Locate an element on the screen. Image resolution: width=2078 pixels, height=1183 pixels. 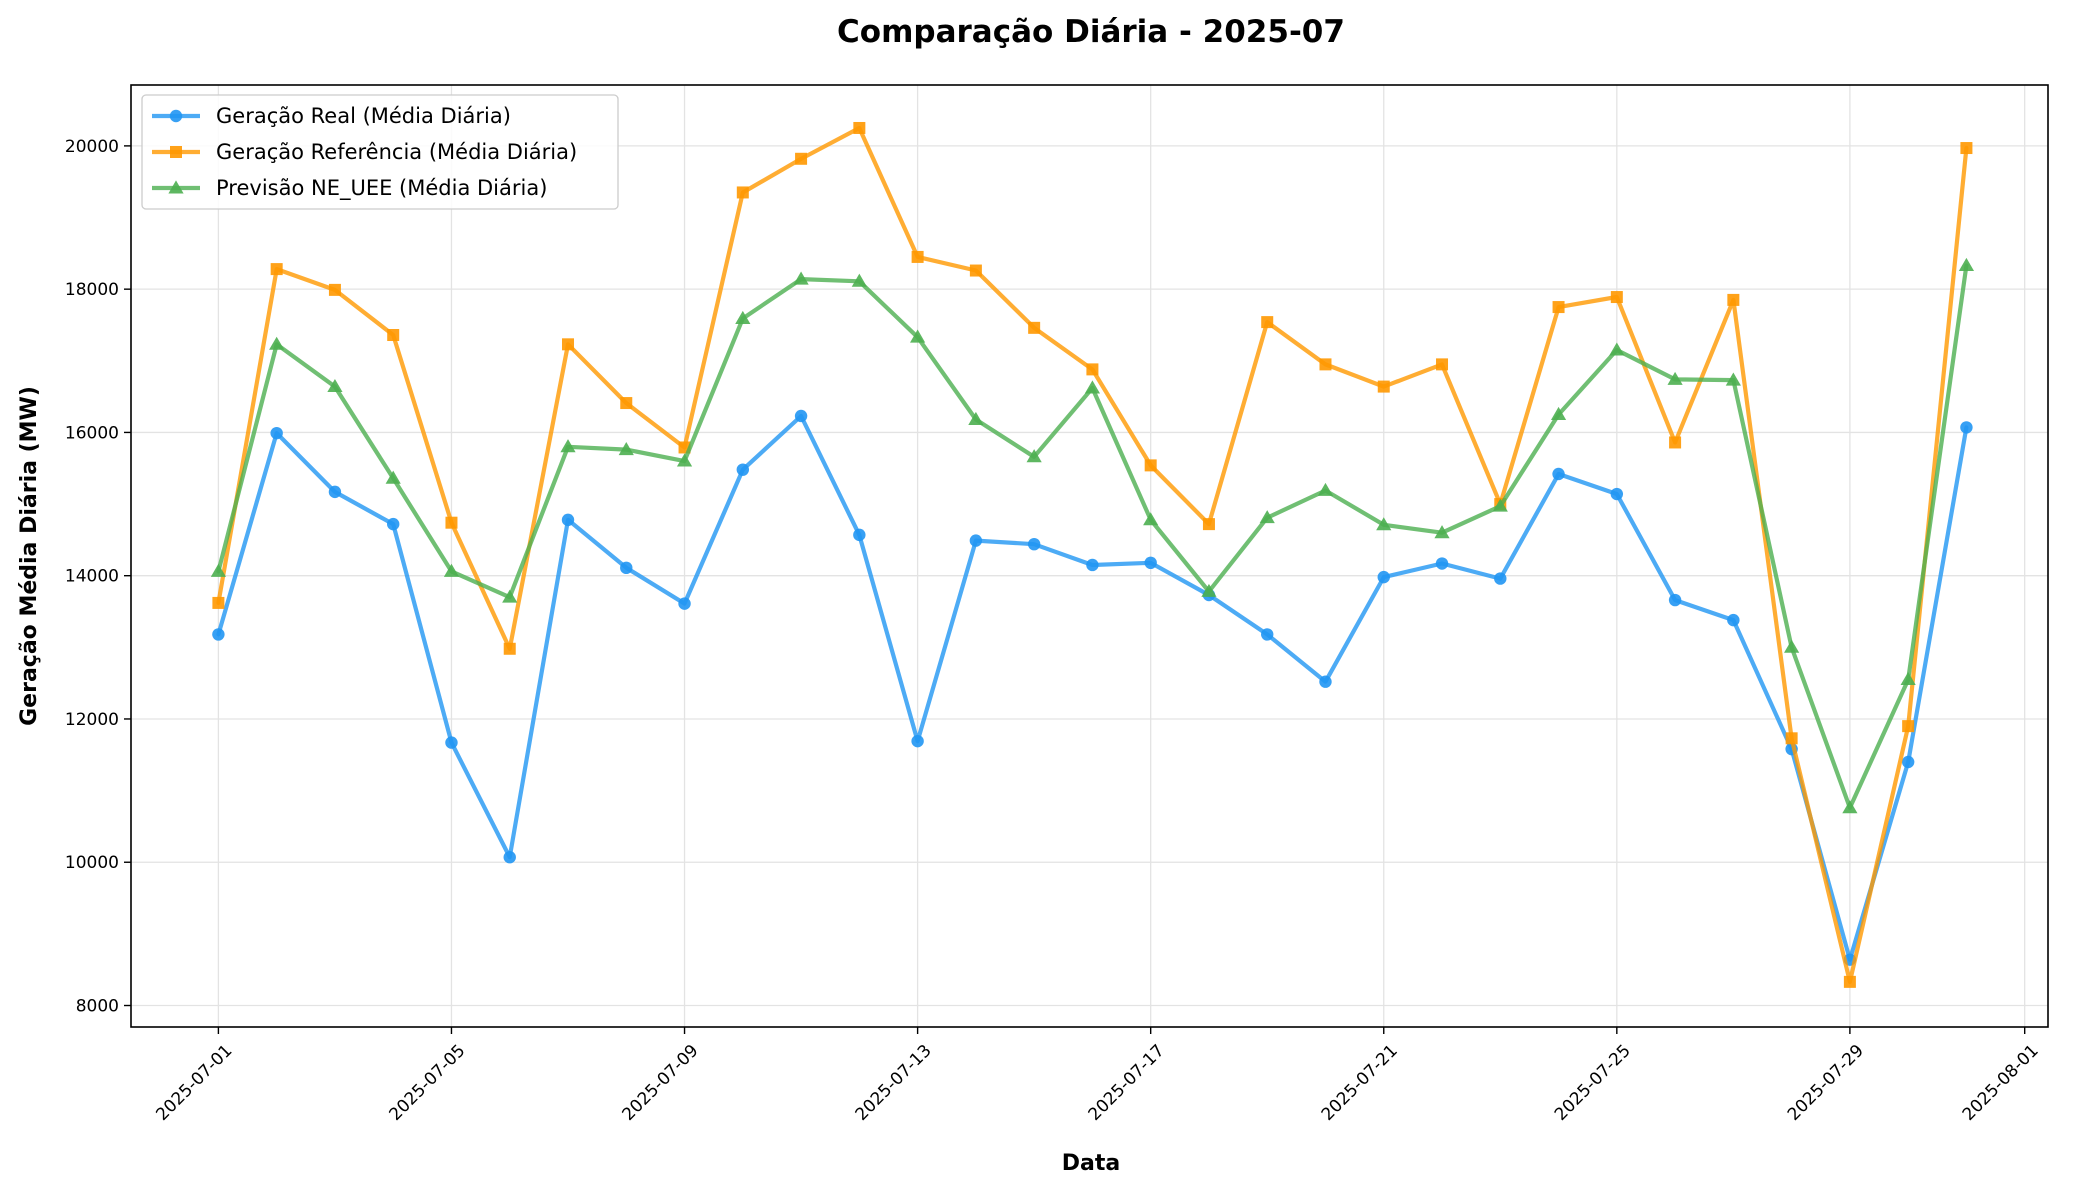
legend-label: Previsão NE_UEE (Média Diária) is located at coordinates (381, 188).